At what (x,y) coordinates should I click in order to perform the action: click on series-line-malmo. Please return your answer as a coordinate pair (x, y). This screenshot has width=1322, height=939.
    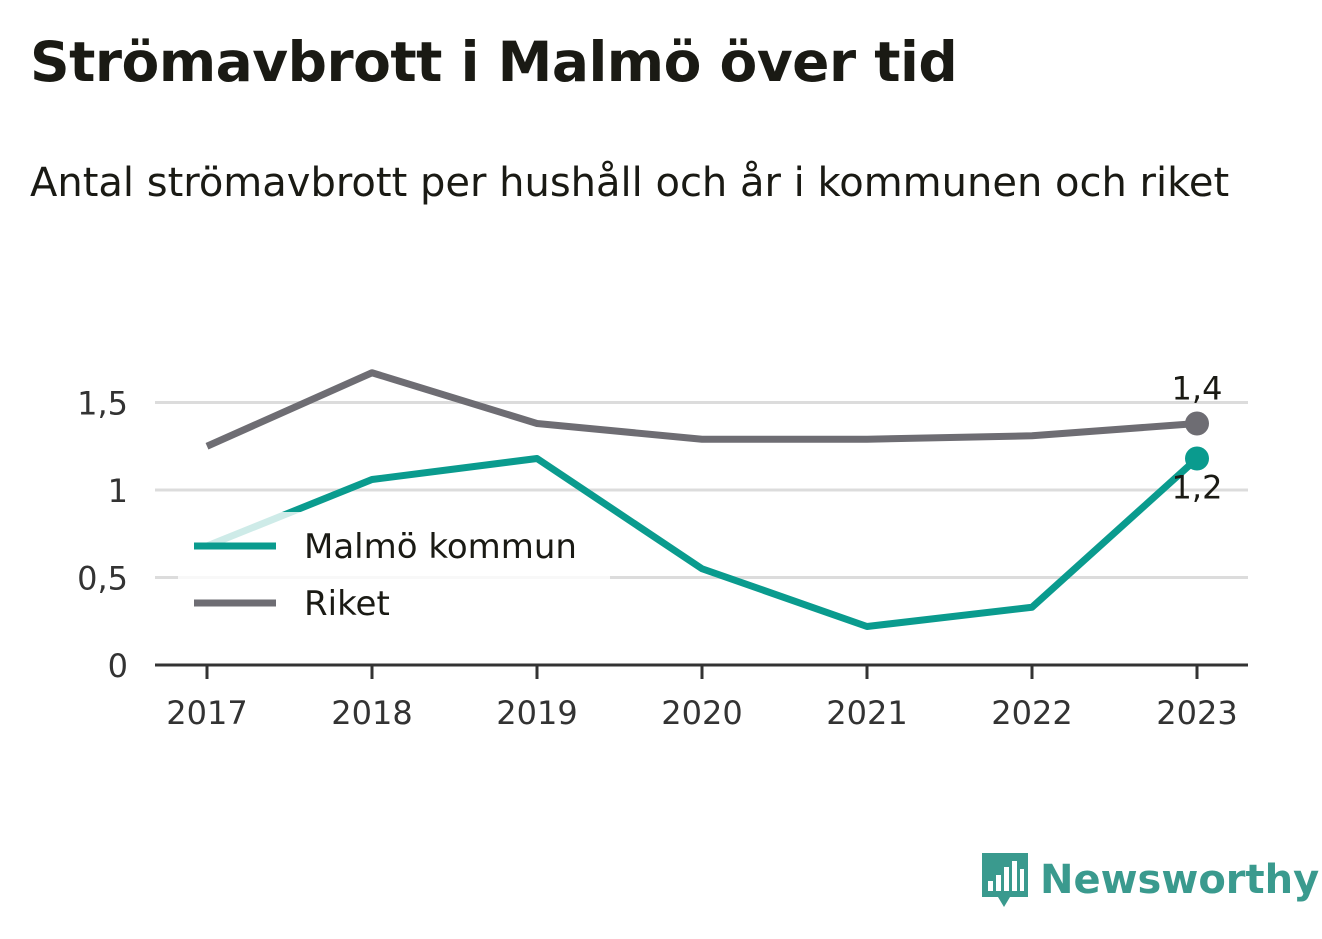
    Looking at the image, I should click on (702, 542).